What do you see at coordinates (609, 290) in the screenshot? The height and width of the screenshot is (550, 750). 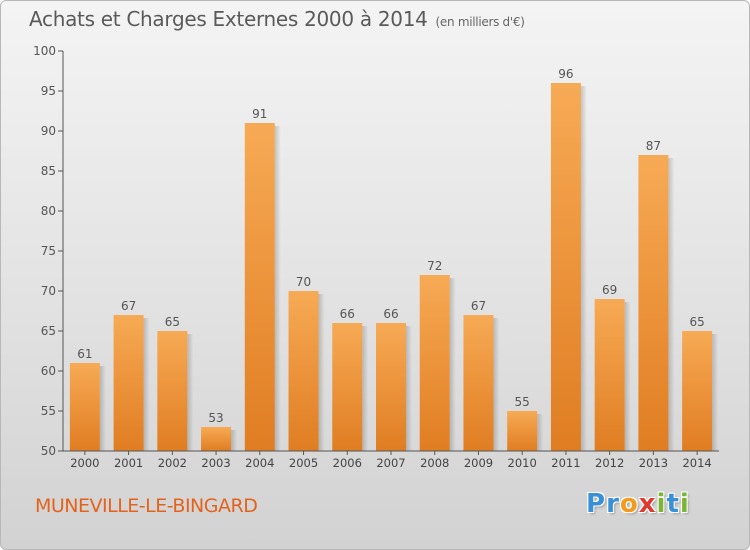 I see `data-label: 69` at bounding box center [609, 290].